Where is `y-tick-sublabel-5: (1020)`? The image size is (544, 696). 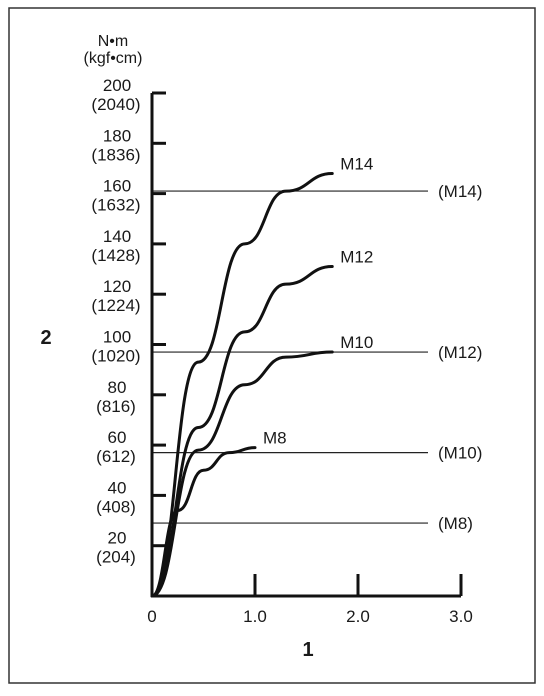
y-tick-sublabel-5: (1020) is located at coordinates (115, 356).